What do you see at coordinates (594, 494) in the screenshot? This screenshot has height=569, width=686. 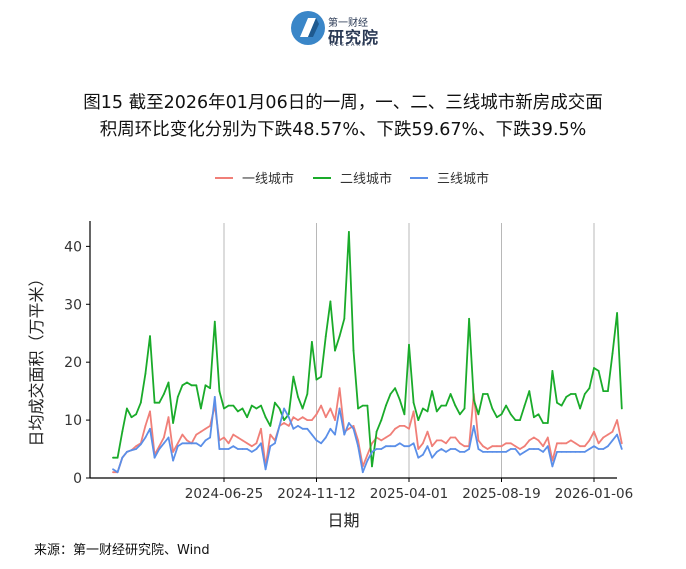 I see `x-tick-label: 2026-01-06` at bounding box center [594, 494].